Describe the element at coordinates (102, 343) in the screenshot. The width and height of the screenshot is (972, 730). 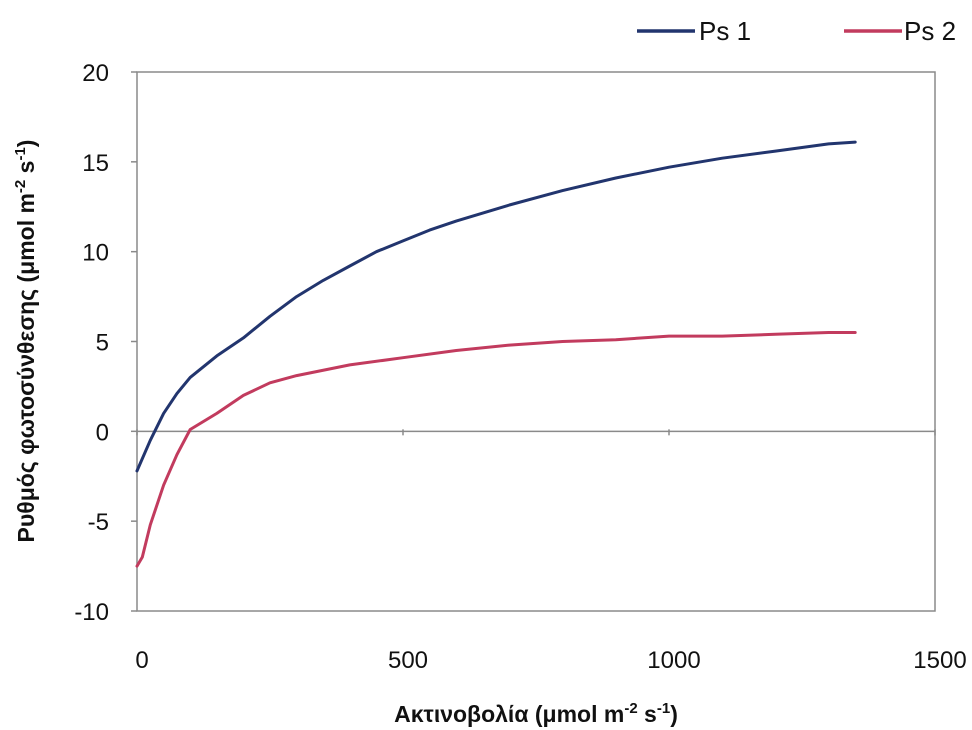
I see `y-tick-label: 5` at that location.